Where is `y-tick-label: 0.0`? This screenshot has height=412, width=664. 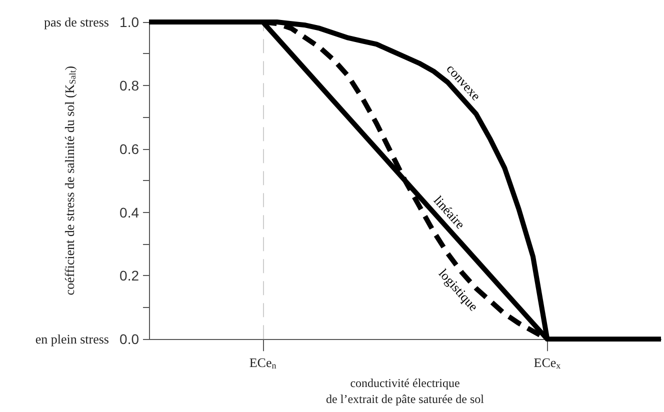
y-tick-label: 0.0 is located at coordinates (130, 339).